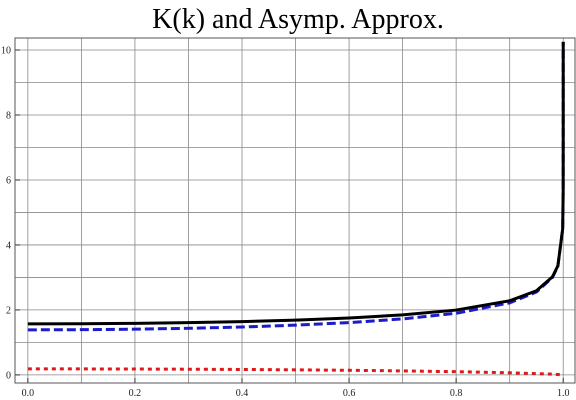  What do you see at coordinates (242, 393) in the screenshot?
I see `x-tick-label: 0.4` at bounding box center [242, 393].